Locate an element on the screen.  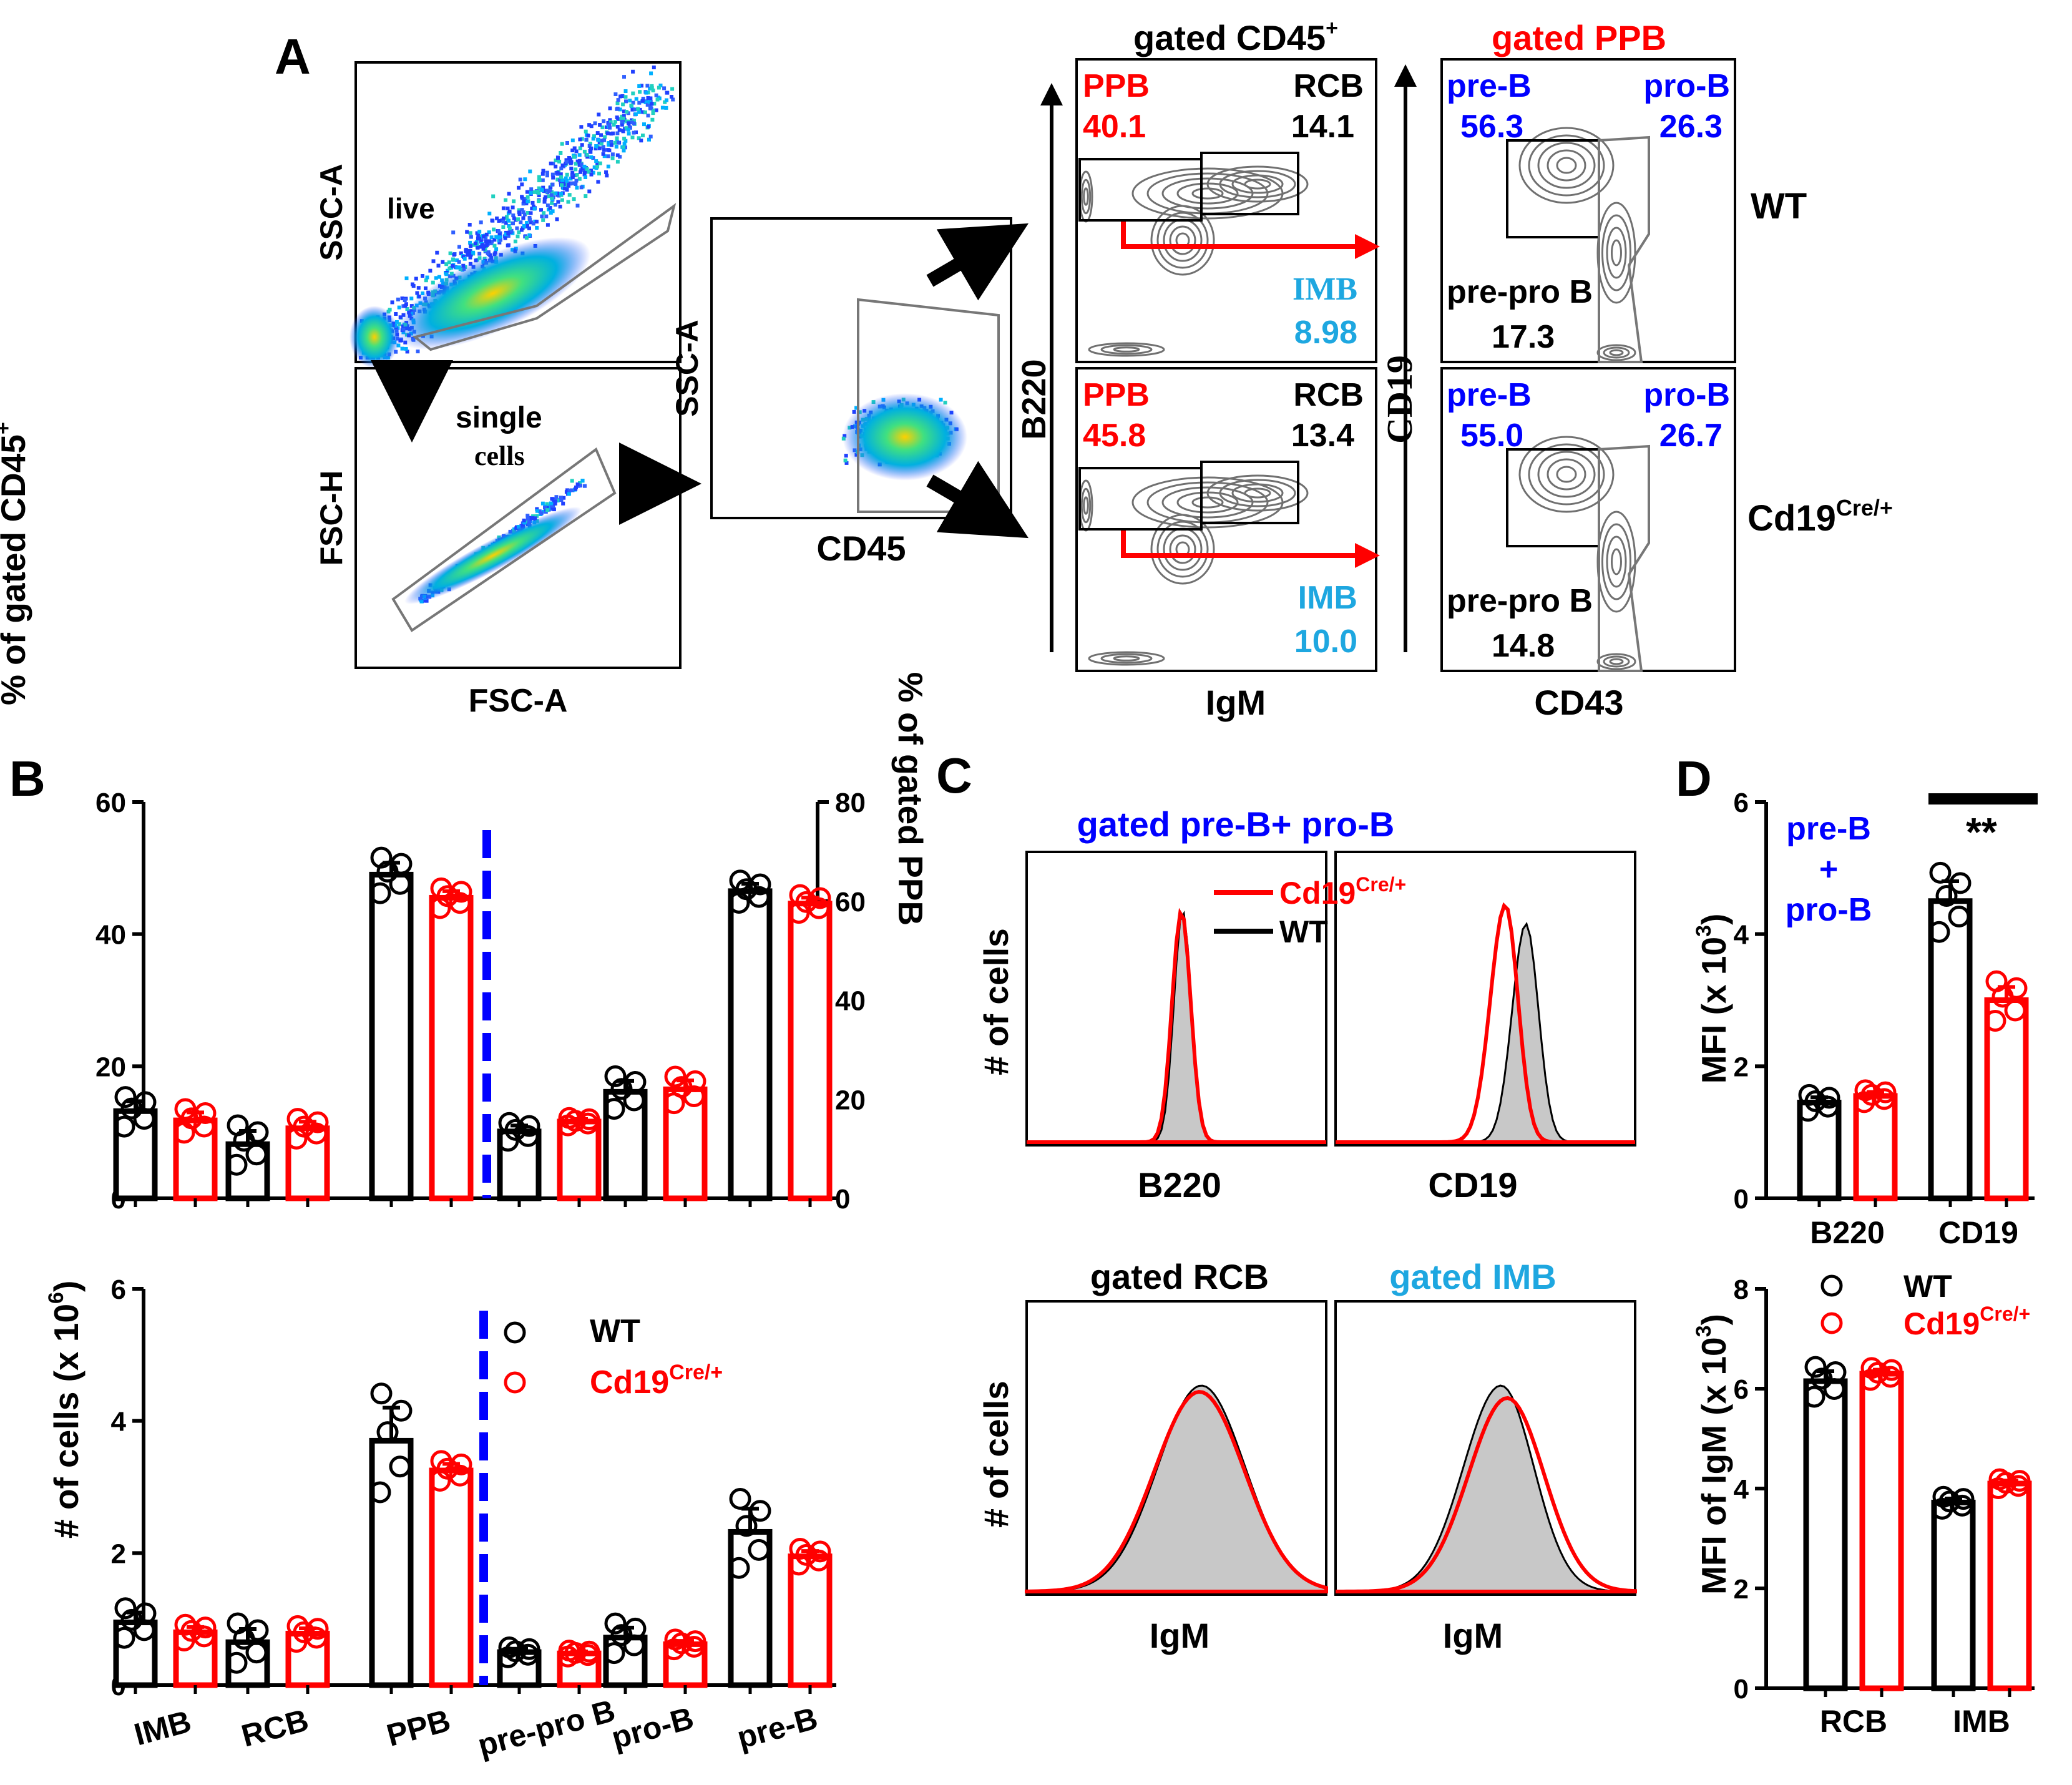
bar-cre is located at coordinates (452, 1047).